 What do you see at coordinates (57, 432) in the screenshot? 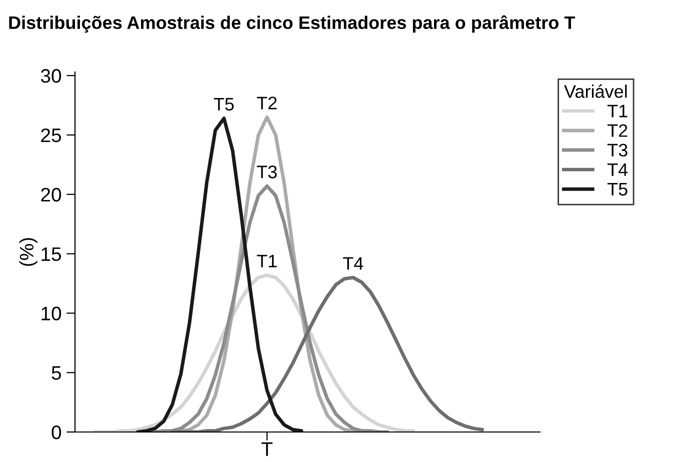
I see `y-tick-label: 0` at bounding box center [57, 432].